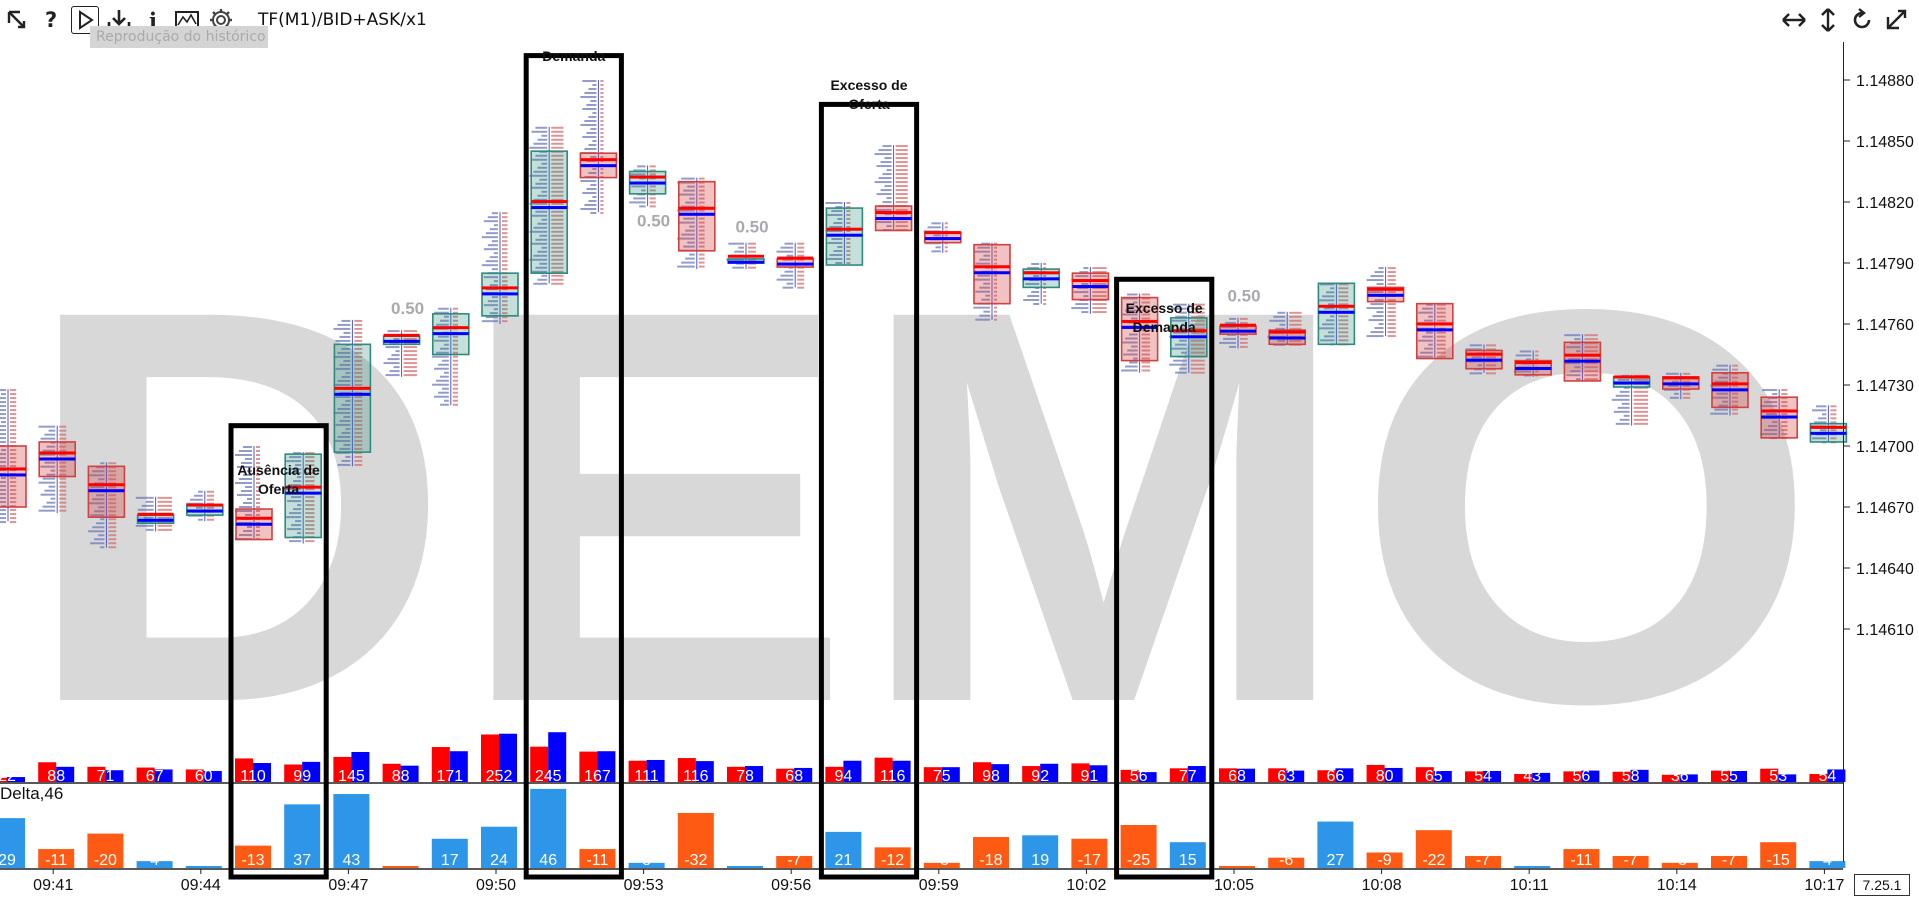 The height and width of the screenshot is (901, 1919). I want to click on imbalance-marker: 0.50, so click(653, 220).